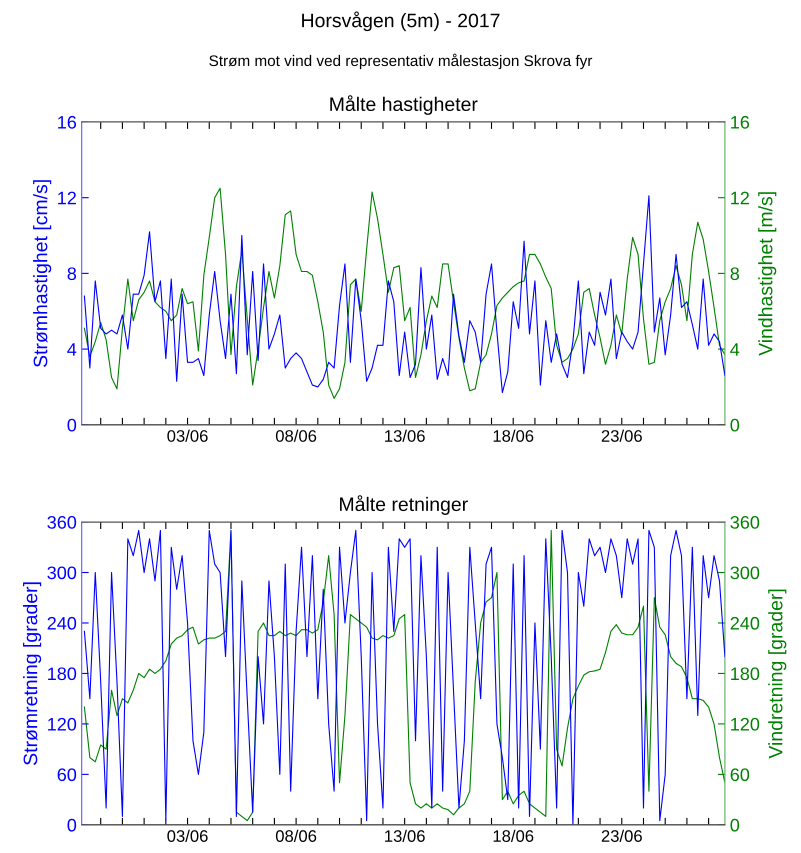 The height and width of the screenshot is (853, 801). What do you see at coordinates (745, 623) in the screenshot?
I see `y2-tick-label: 240` at bounding box center [745, 623].